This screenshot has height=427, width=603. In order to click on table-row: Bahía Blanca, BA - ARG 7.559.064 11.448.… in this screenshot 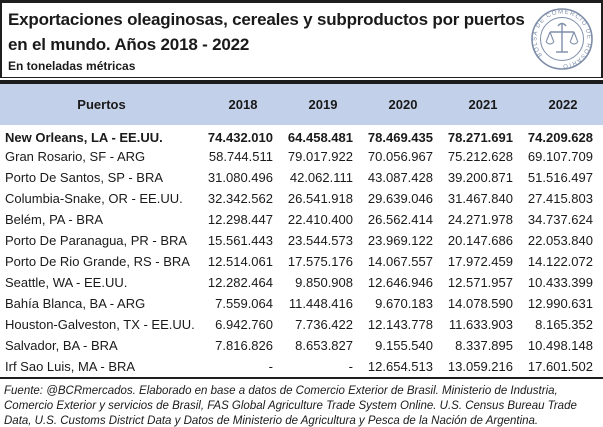, I will do `click(301, 303)`.